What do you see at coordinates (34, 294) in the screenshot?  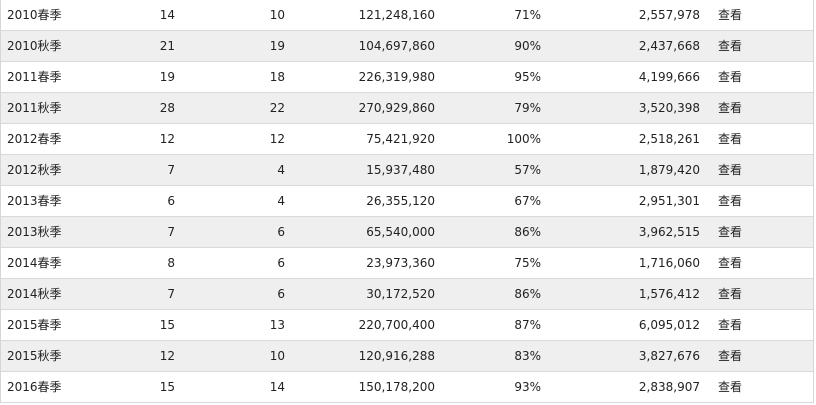 I see `season-cell: 2014秋季` at bounding box center [34, 294].